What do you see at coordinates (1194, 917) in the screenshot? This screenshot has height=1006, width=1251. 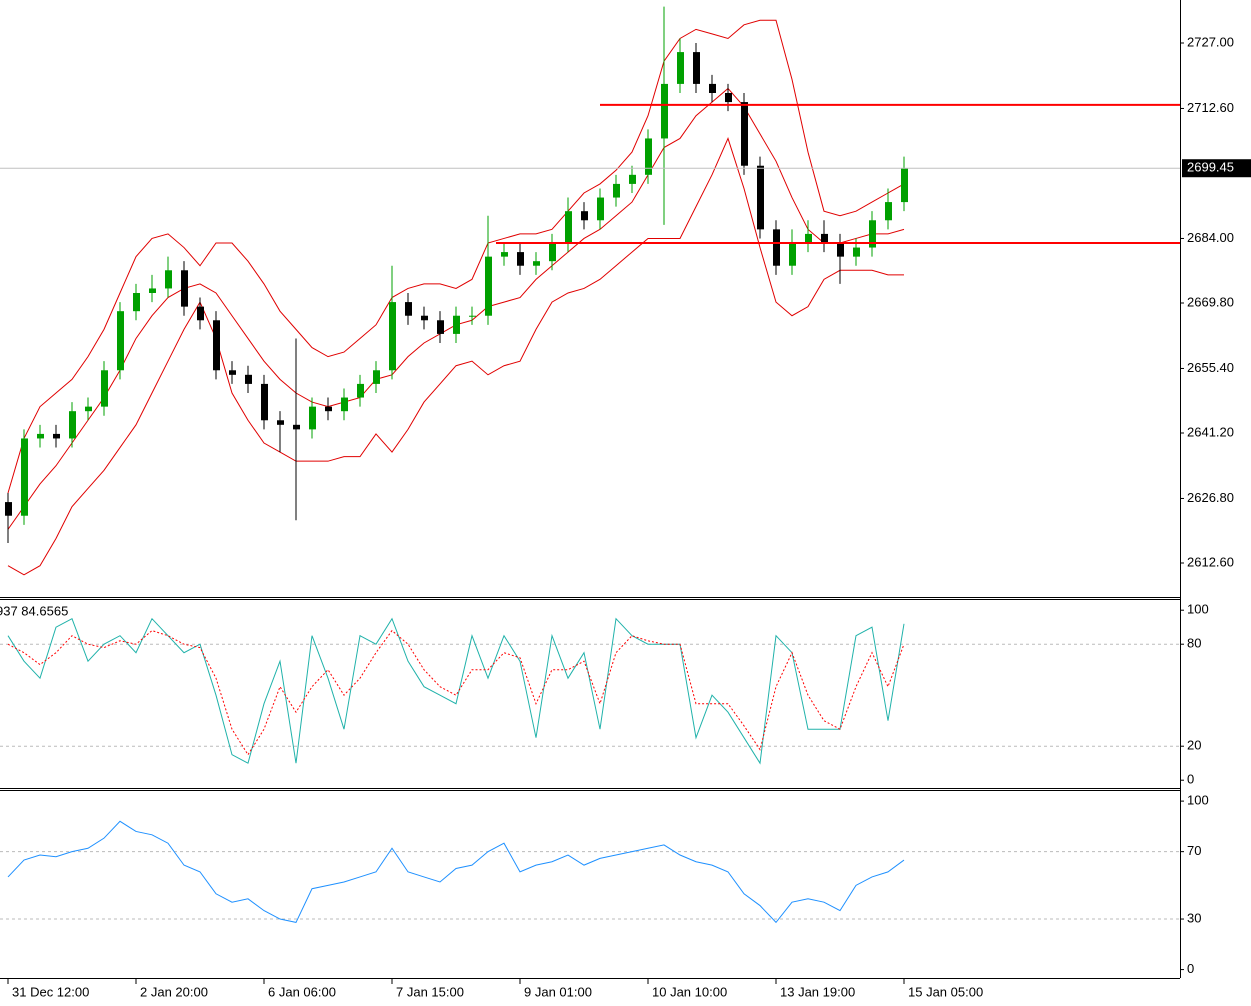 I see `y-tick-label: 30` at bounding box center [1194, 917].